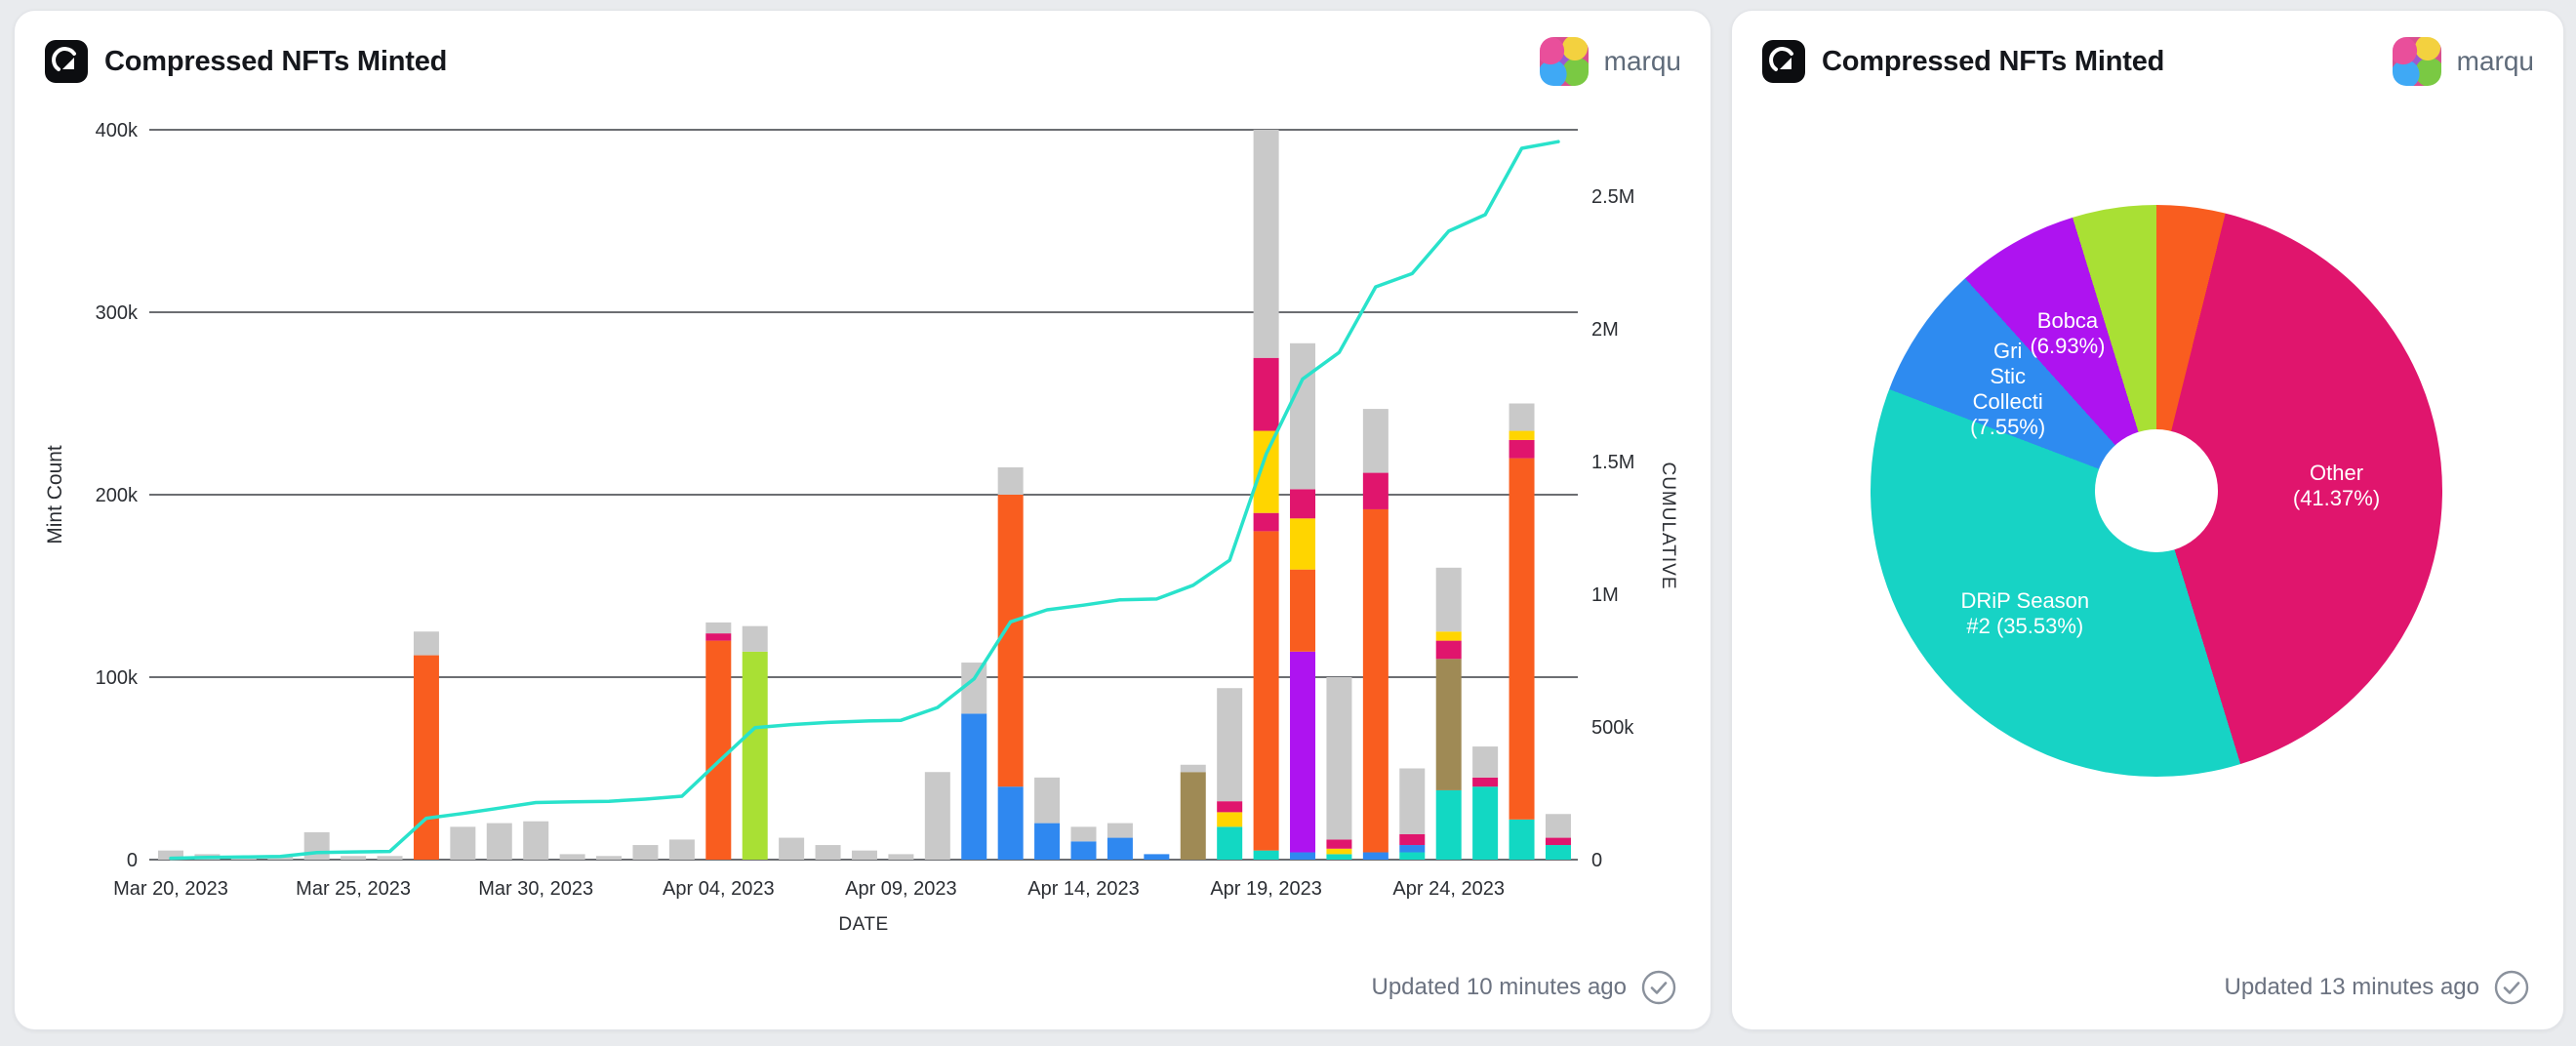 Image resolution: width=2576 pixels, height=1046 pixels. Describe the element at coordinates (2351, 987) in the screenshot. I see `updated-status-text: Updated 13 minutes ago` at that location.